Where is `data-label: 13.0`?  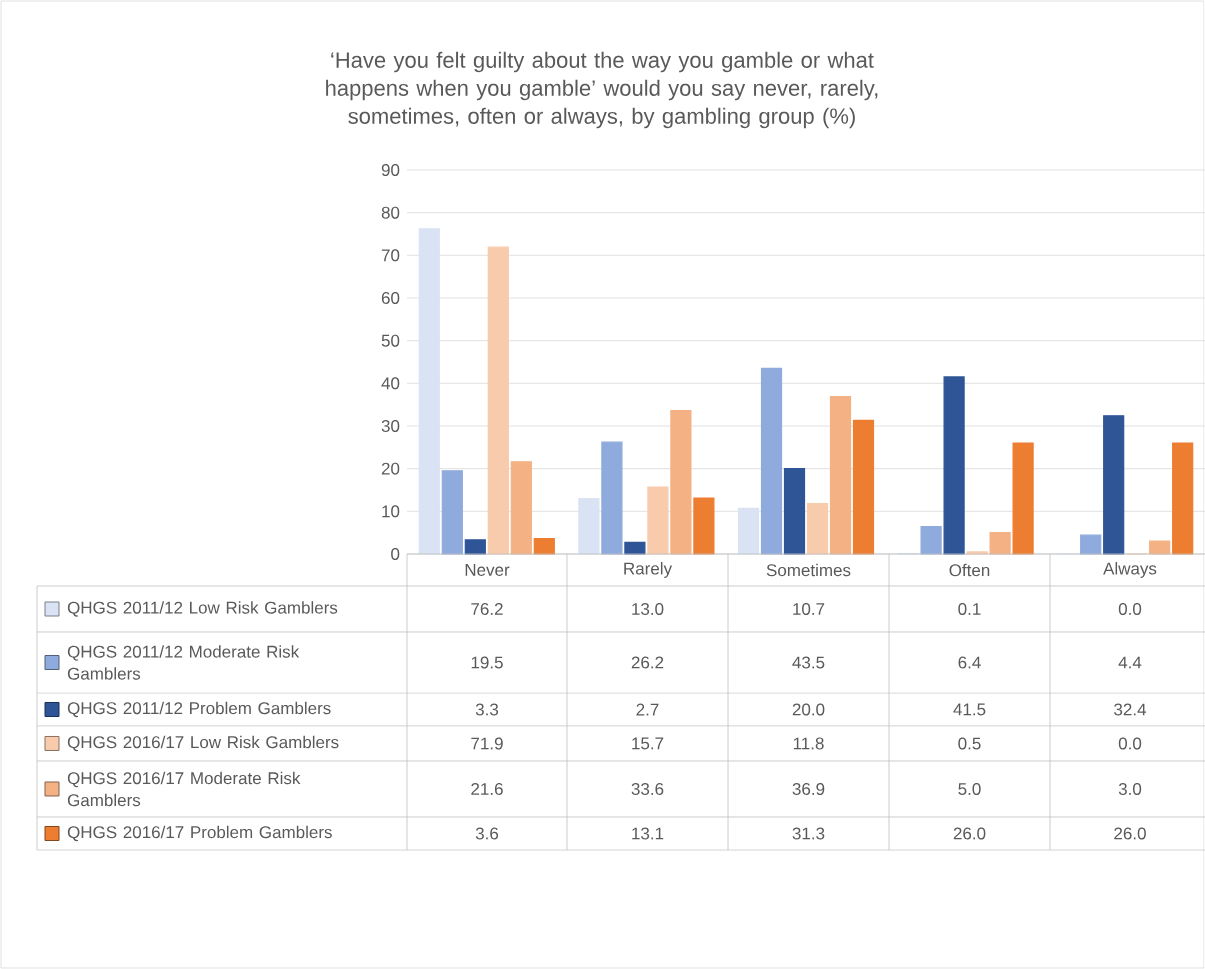 data-label: 13.0 is located at coordinates (648, 608).